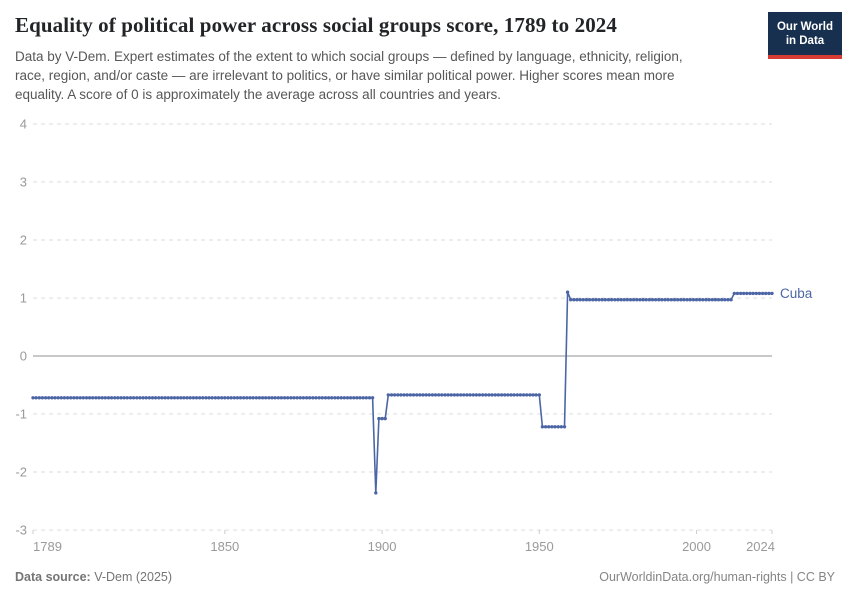 This screenshot has height=600, width=850. Describe the element at coordinates (805, 41) in the screenshot. I see `owid-logo-line2: in Data` at that location.